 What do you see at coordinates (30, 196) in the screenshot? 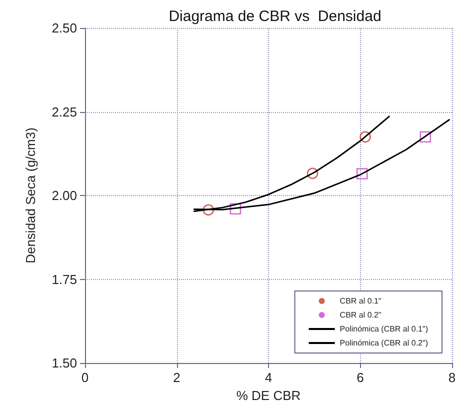
I see `y-axis-title: Densidad Seca (g/cm3)` at bounding box center [30, 196].